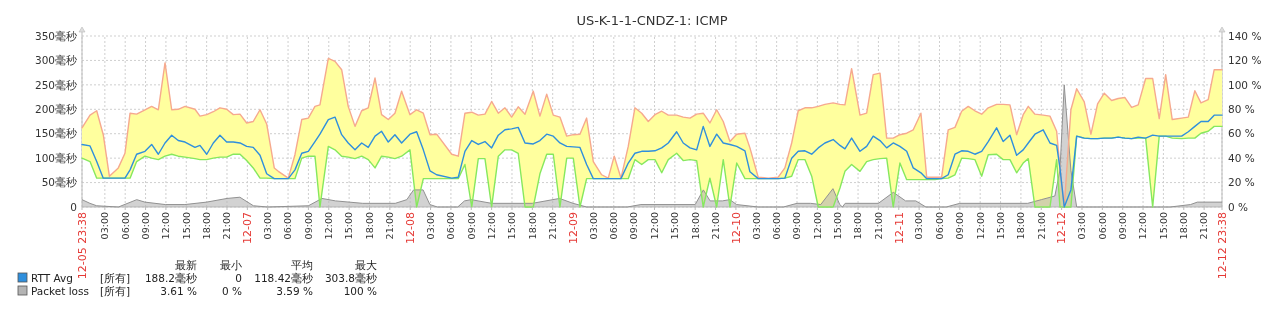 The image size is (1280, 322). What do you see at coordinates (652, 20) in the screenshot?
I see `chart-title: US-K-1-1-CNDZ-1: ICMP` at bounding box center [652, 20].